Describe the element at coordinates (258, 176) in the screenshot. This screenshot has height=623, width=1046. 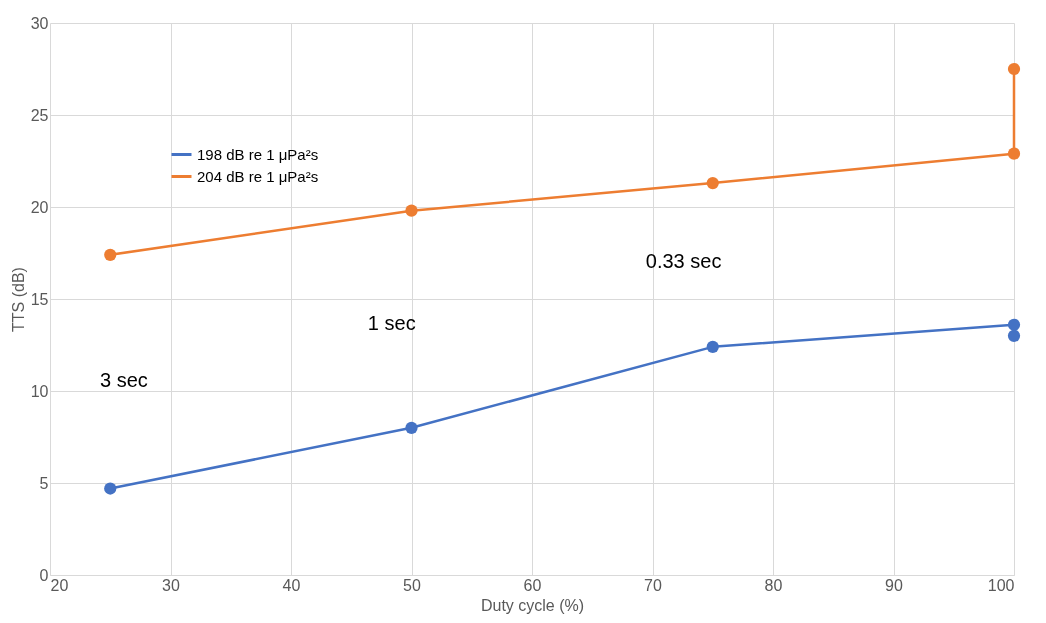
I see `legend-label: 204 dB re 1 μPa²s` at that location.